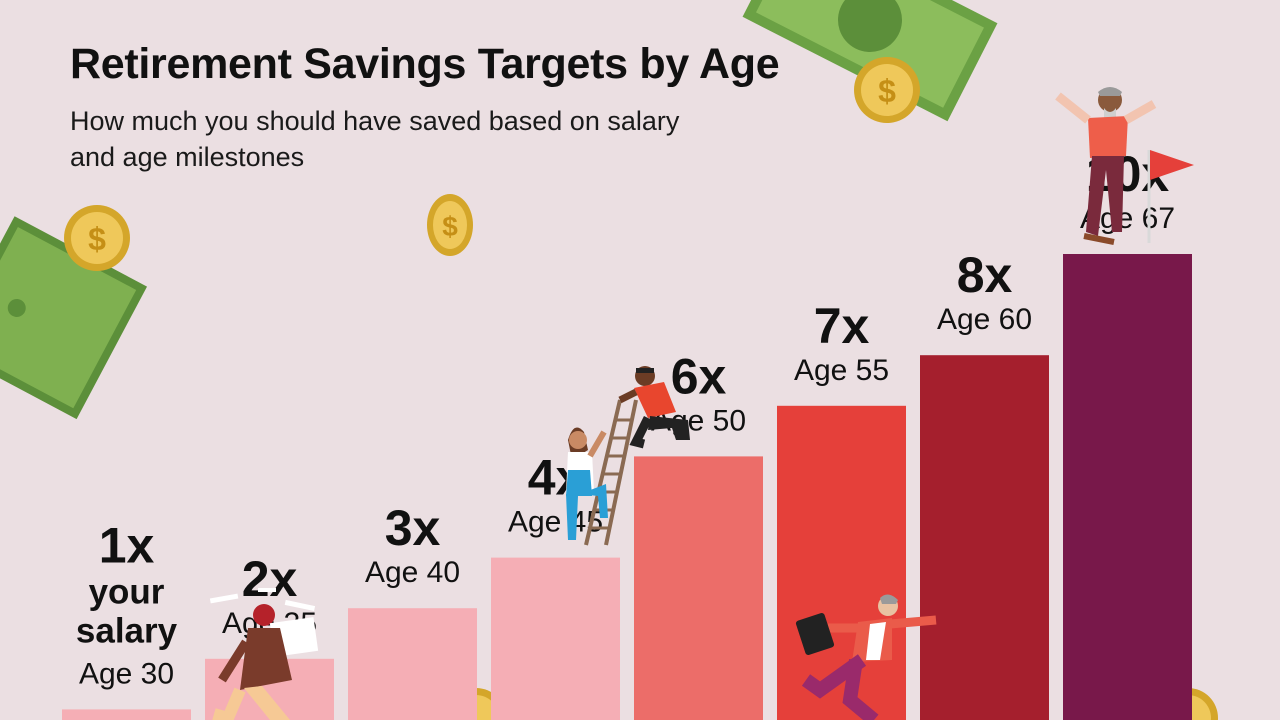 The height and width of the screenshot is (720, 1280). Describe the element at coordinates (842, 326) in the screenshot. I see `bar-value-label: 7x` at that location.